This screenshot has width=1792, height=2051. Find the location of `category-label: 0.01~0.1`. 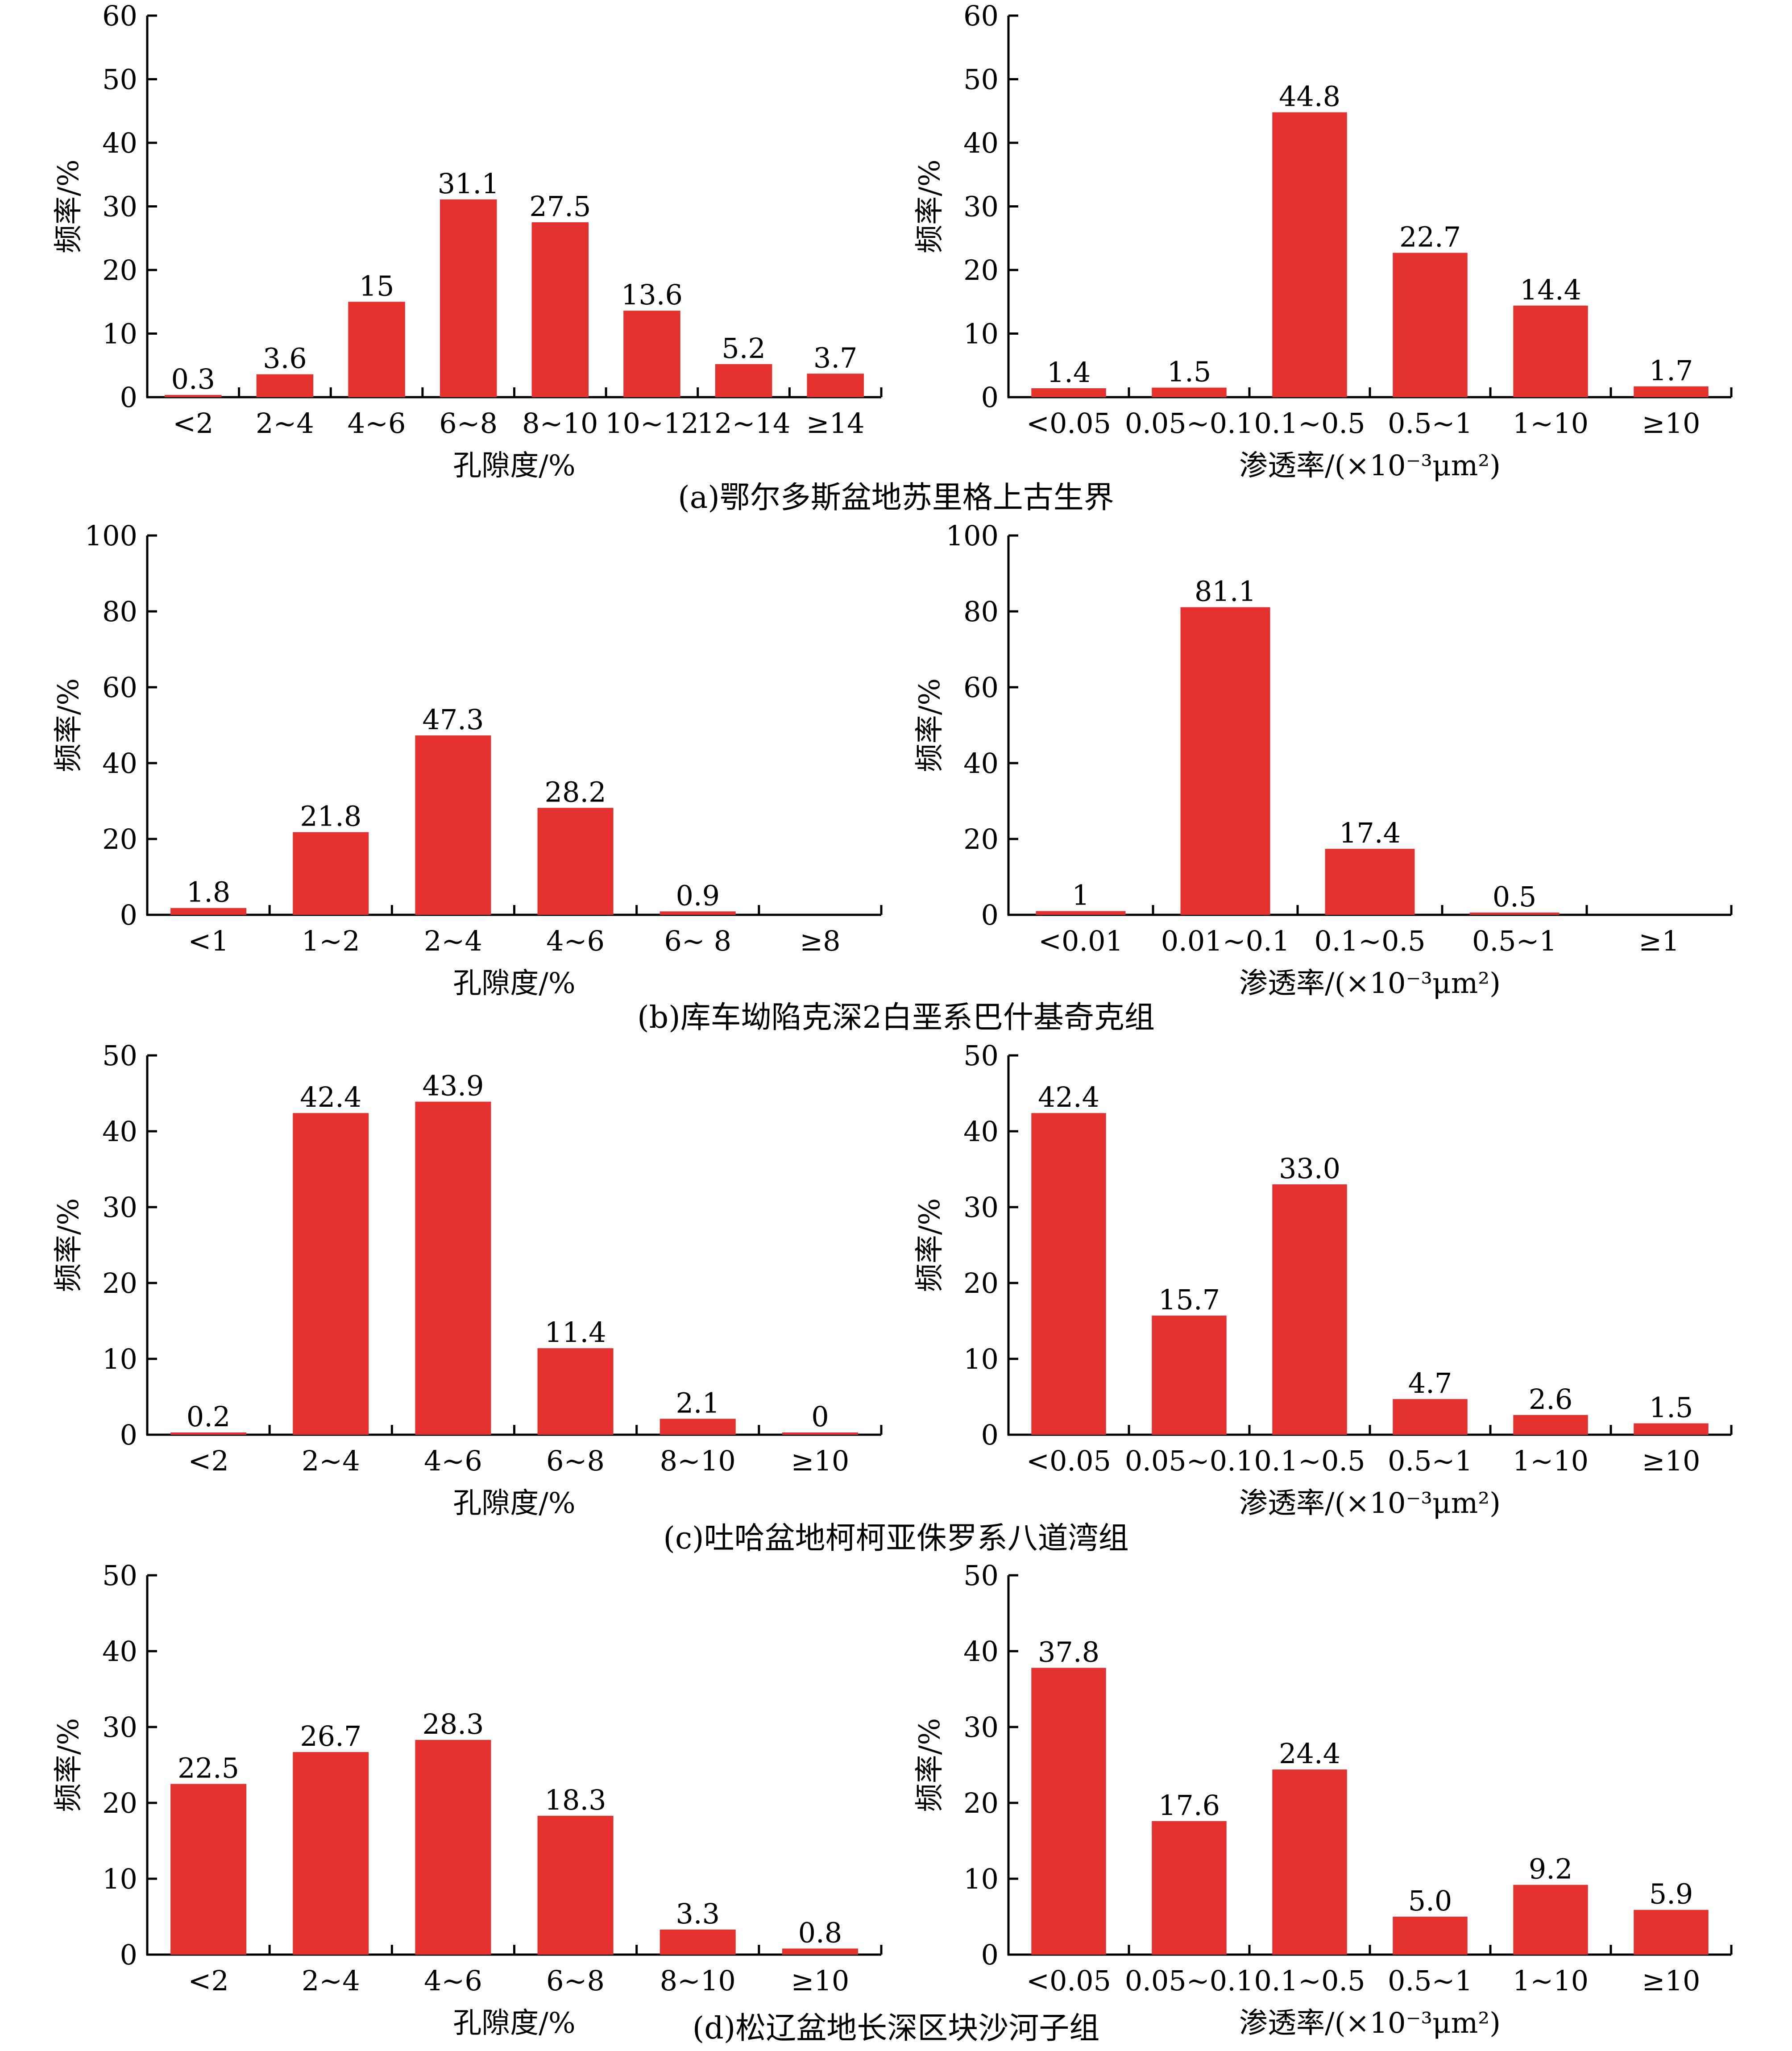

category-label: 0.01~0.1 is located at coordinates (1225, 941).